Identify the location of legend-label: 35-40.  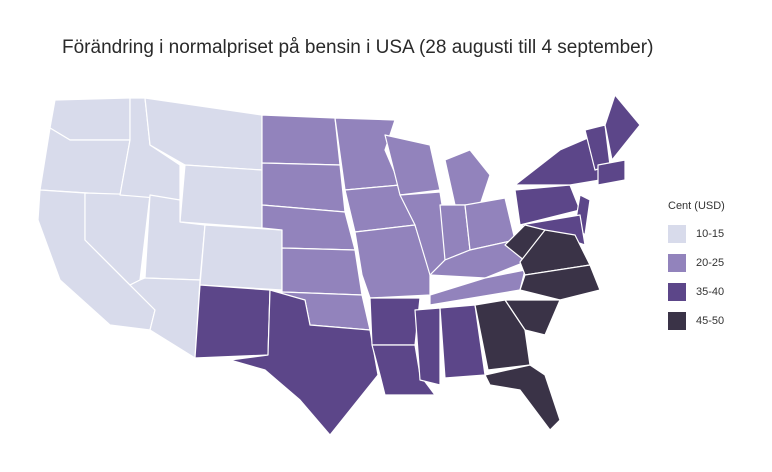
(710, 292).